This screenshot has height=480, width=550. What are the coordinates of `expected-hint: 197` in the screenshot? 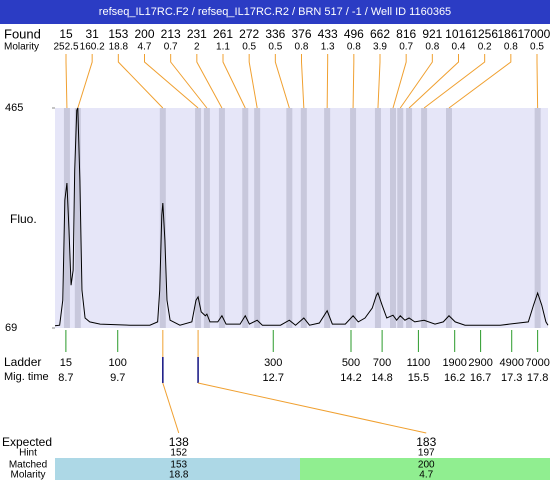 It's located at (426, 453).